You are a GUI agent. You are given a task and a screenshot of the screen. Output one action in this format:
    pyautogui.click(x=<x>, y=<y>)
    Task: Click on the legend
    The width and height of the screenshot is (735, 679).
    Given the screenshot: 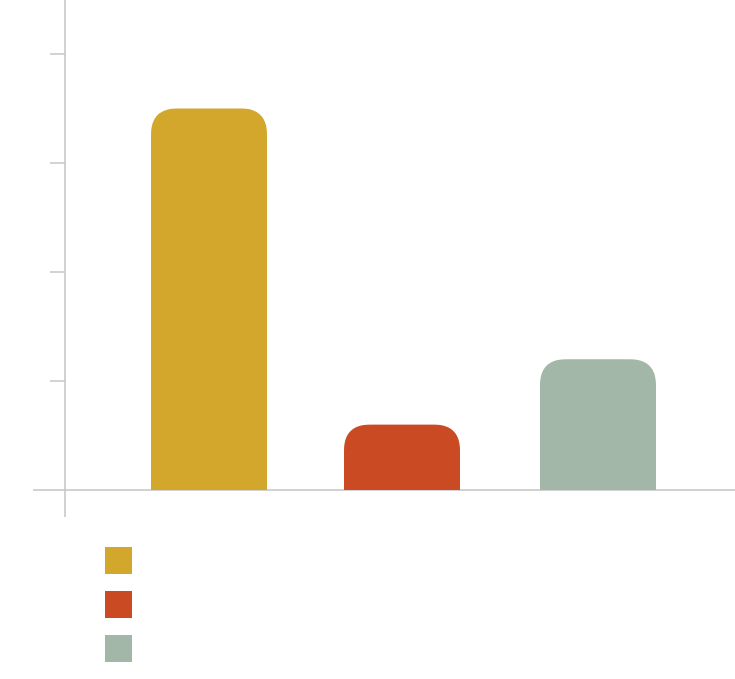 What is the action you would take?
    pyautogui.click(x=123, y=613)
    